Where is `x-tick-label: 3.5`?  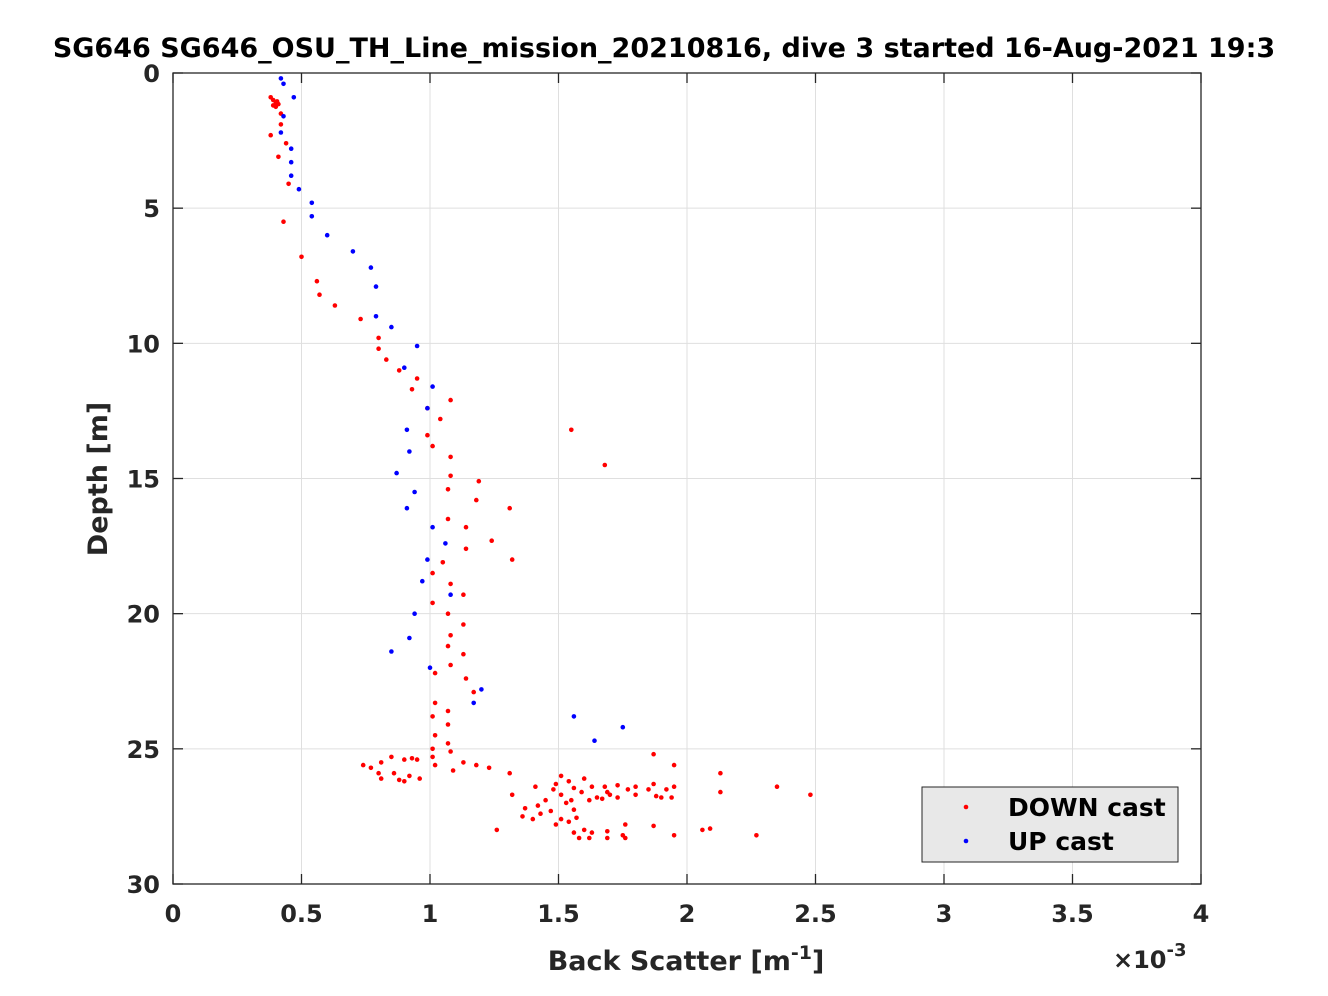 x-tick-label: 3.5 is located at coordinates (1072, 914).